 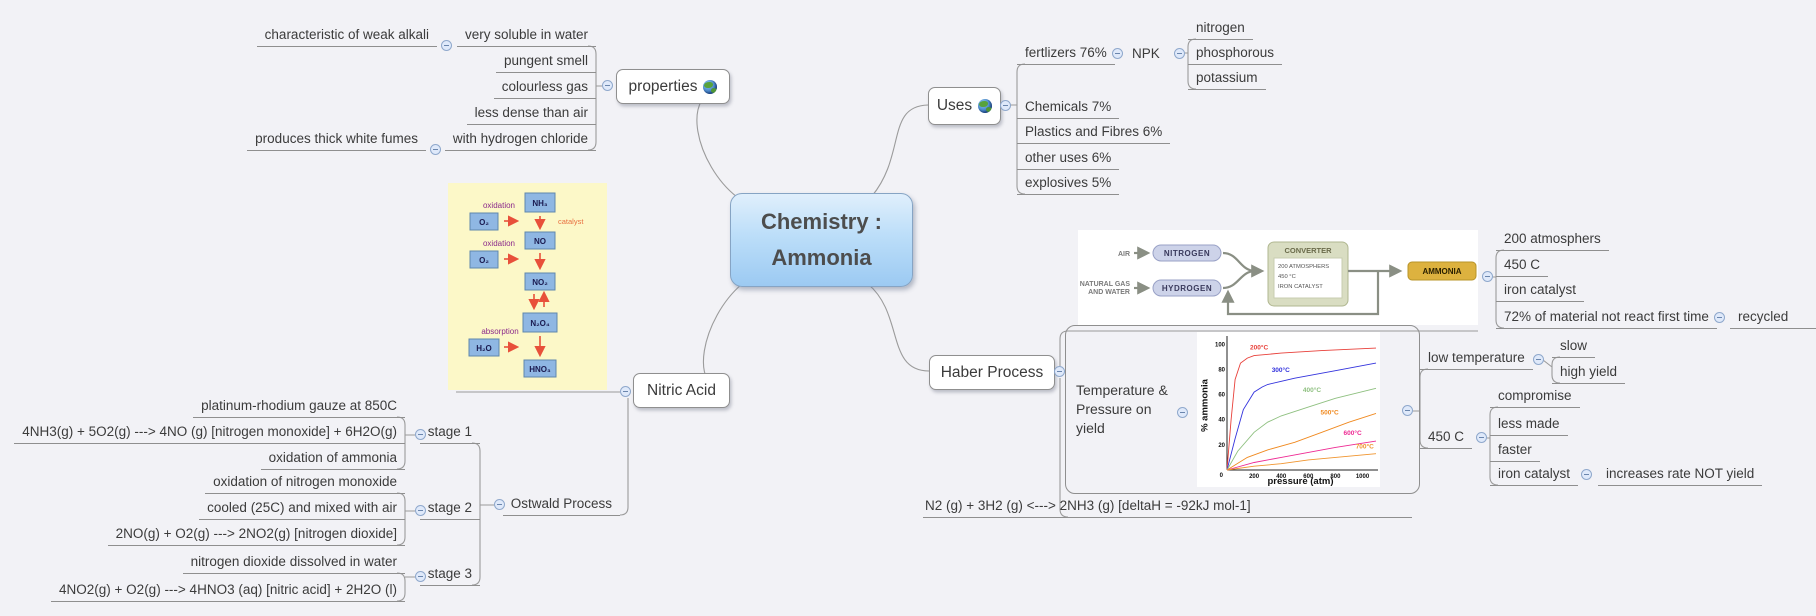 I want to click on topic-label: Haber Process, so click(x=992, y=372).